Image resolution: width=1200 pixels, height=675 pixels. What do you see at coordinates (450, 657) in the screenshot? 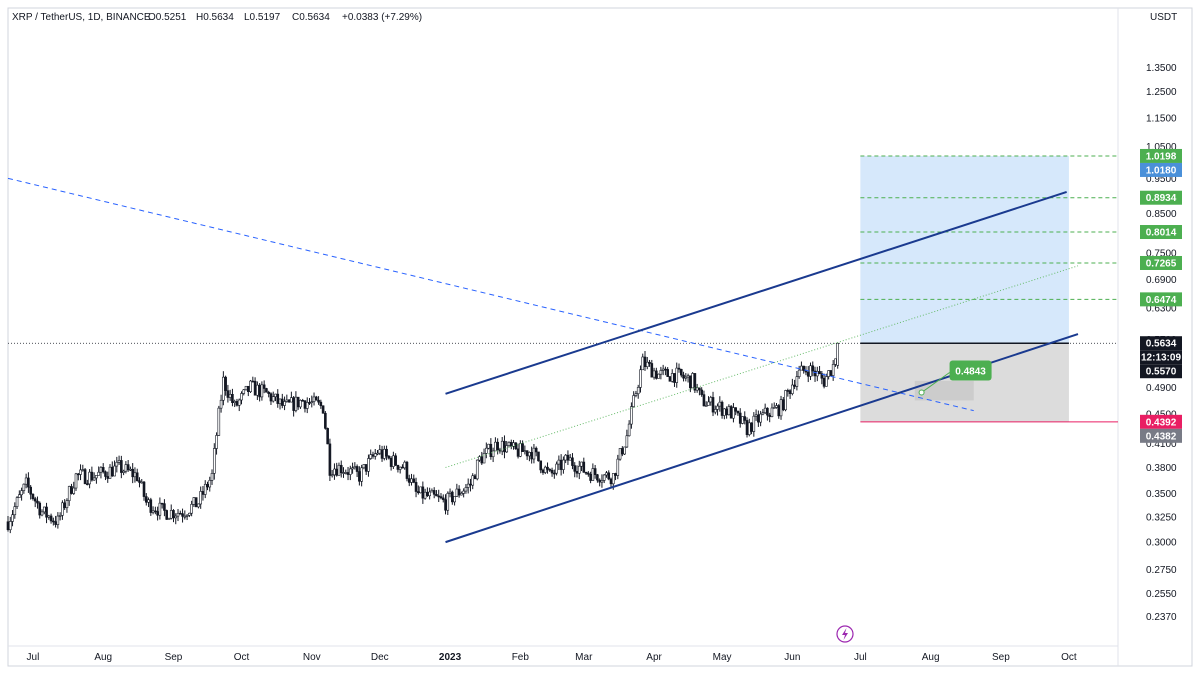
I see `x-tick-label: 2023` at bounding box center [450, 657].